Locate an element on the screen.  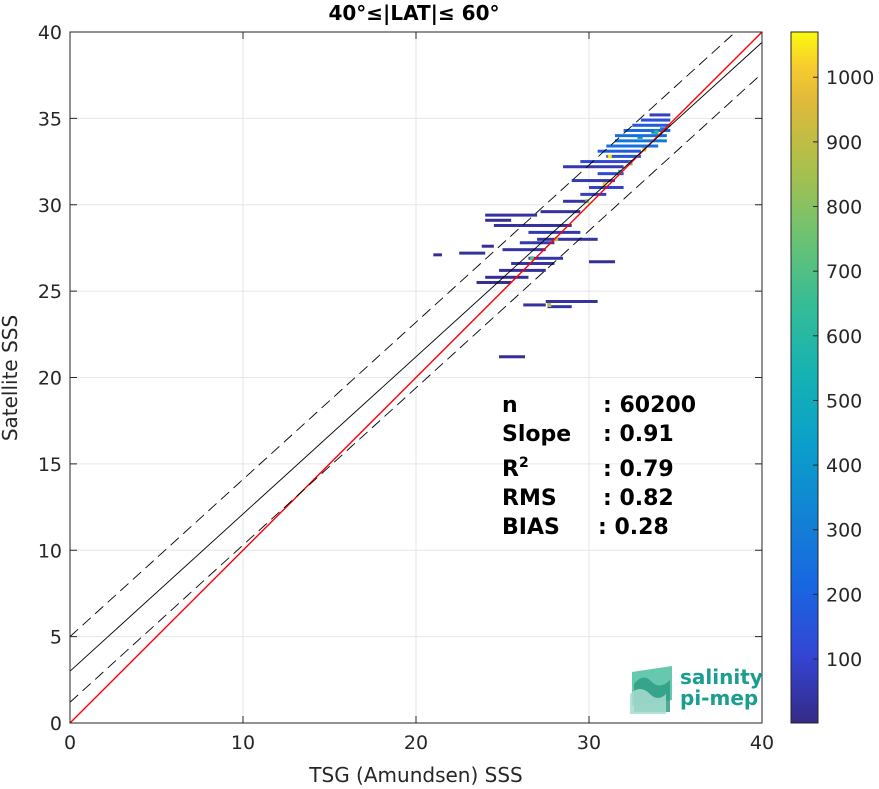
stat-value: : 60200 is located at coordinates (649, 405).